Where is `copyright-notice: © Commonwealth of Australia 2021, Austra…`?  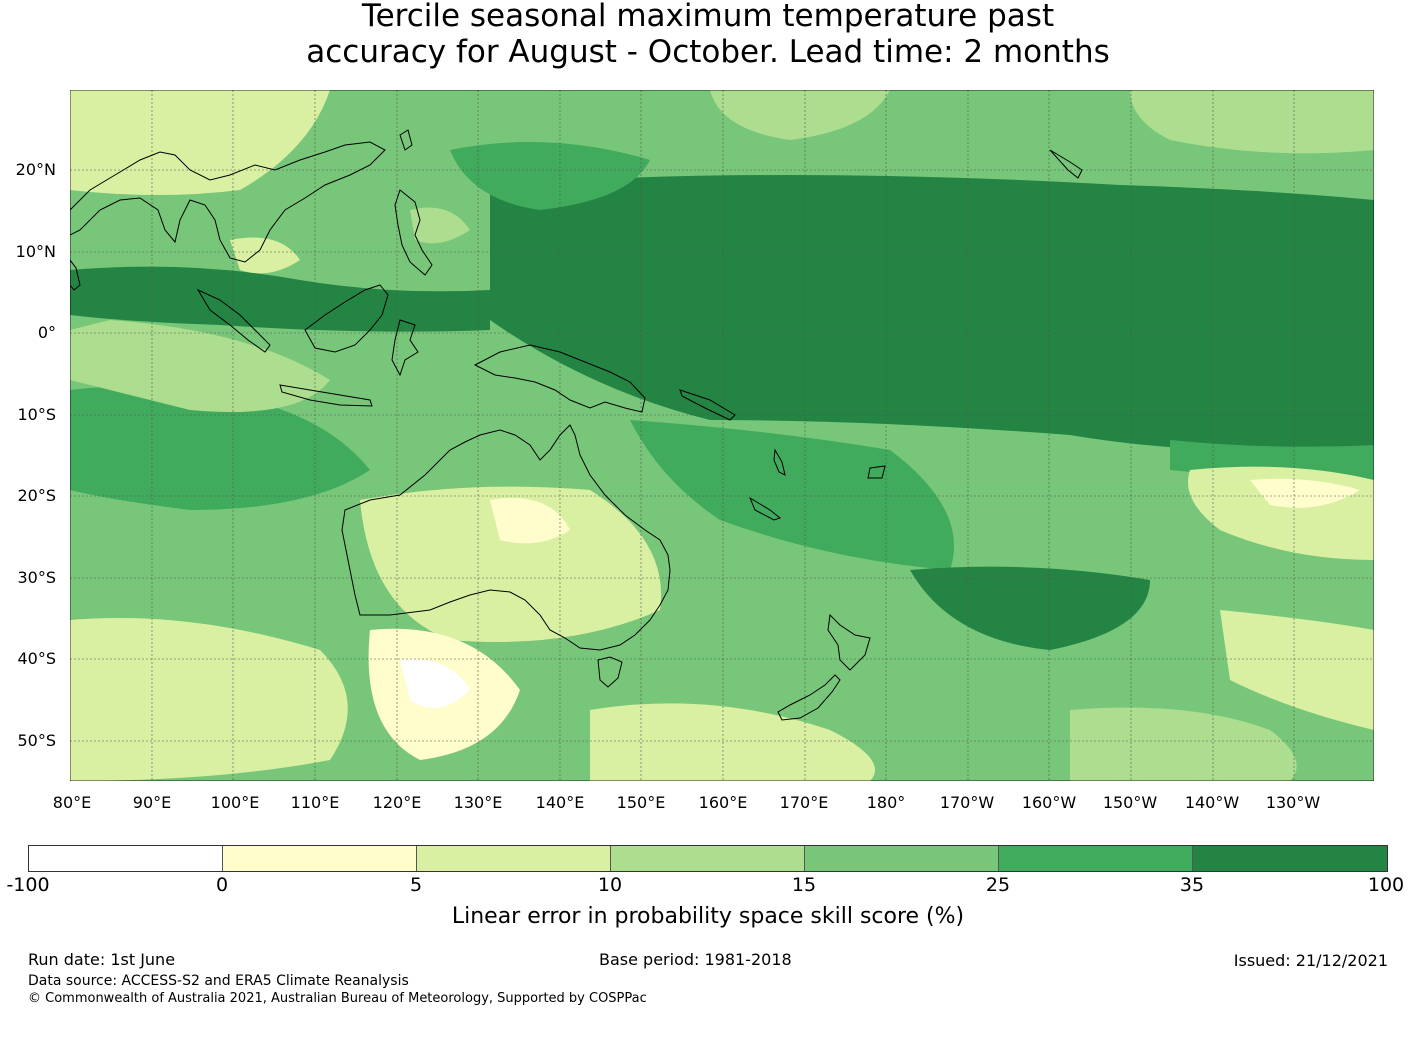
copyright-notice: © Commonwealth of Australia 2021, Austra… is located at coordinates (337, 998).